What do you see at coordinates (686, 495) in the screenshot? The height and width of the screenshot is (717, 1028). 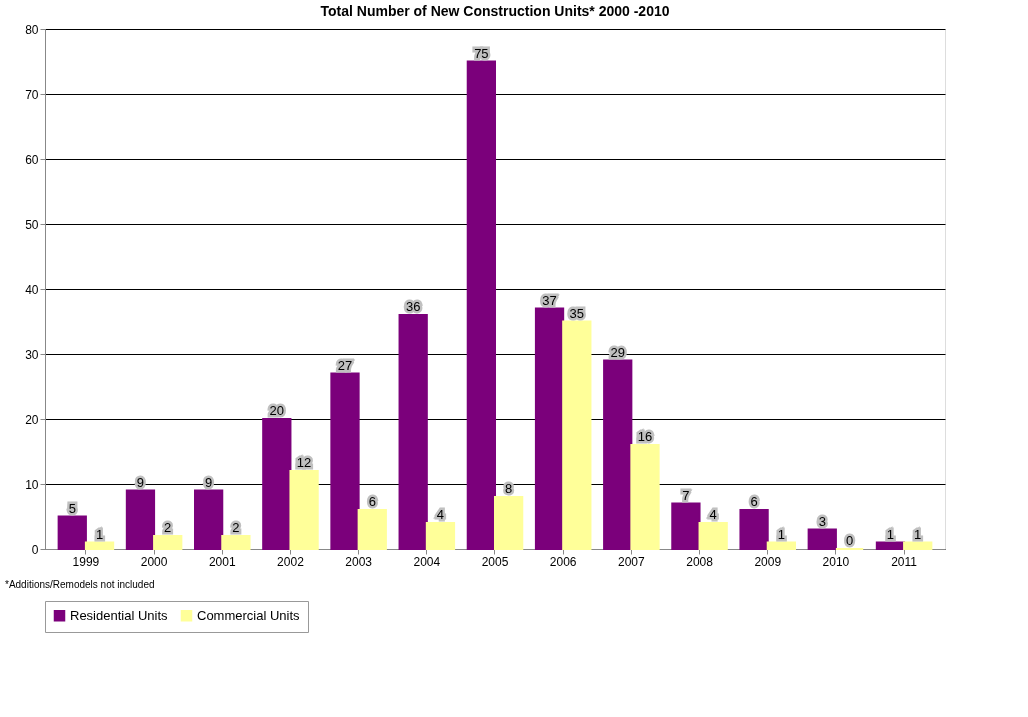 I see `data-label: 7` at bounding box center [686, 495].